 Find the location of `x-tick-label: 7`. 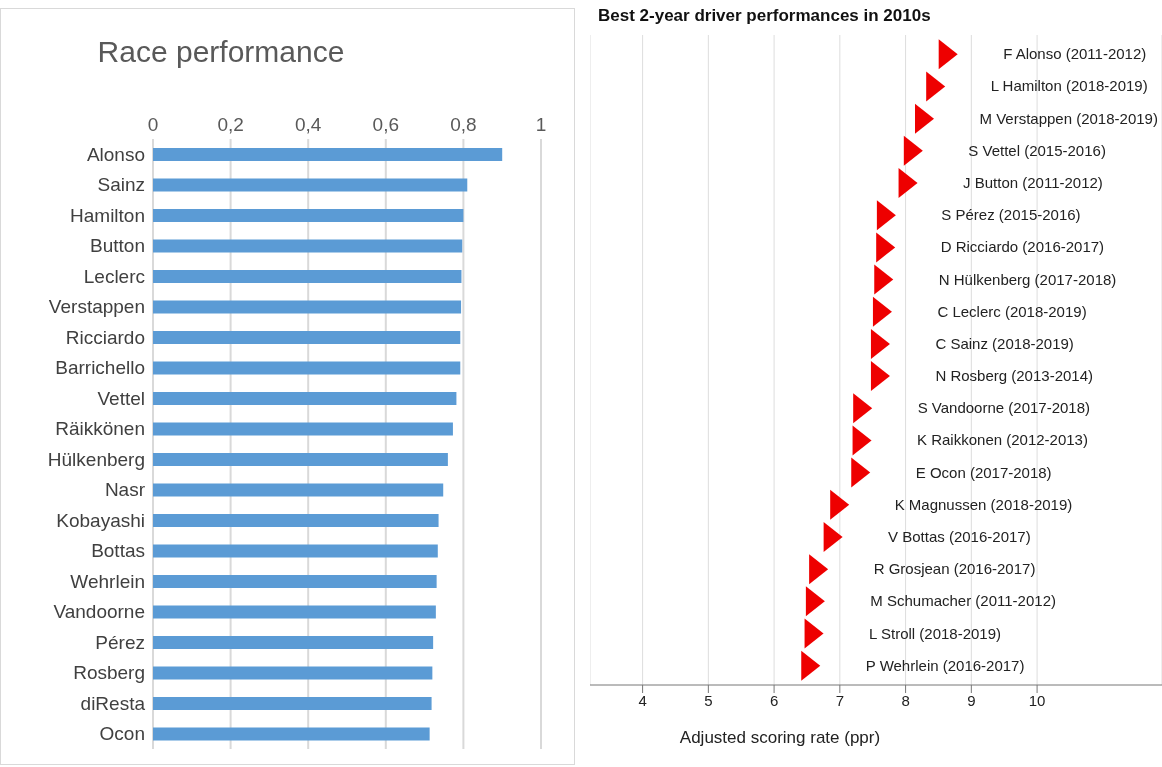

x-tick-label: 7 is located at coordinates (840, 700).